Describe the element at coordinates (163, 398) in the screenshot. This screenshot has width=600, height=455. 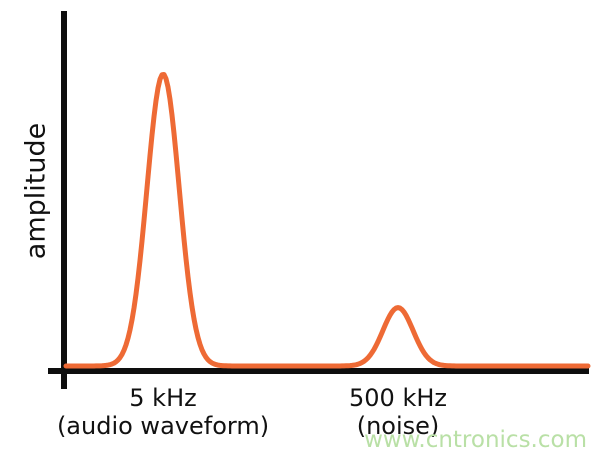
I see `x-tick-audio-frequency: 5 kHz` at that location.